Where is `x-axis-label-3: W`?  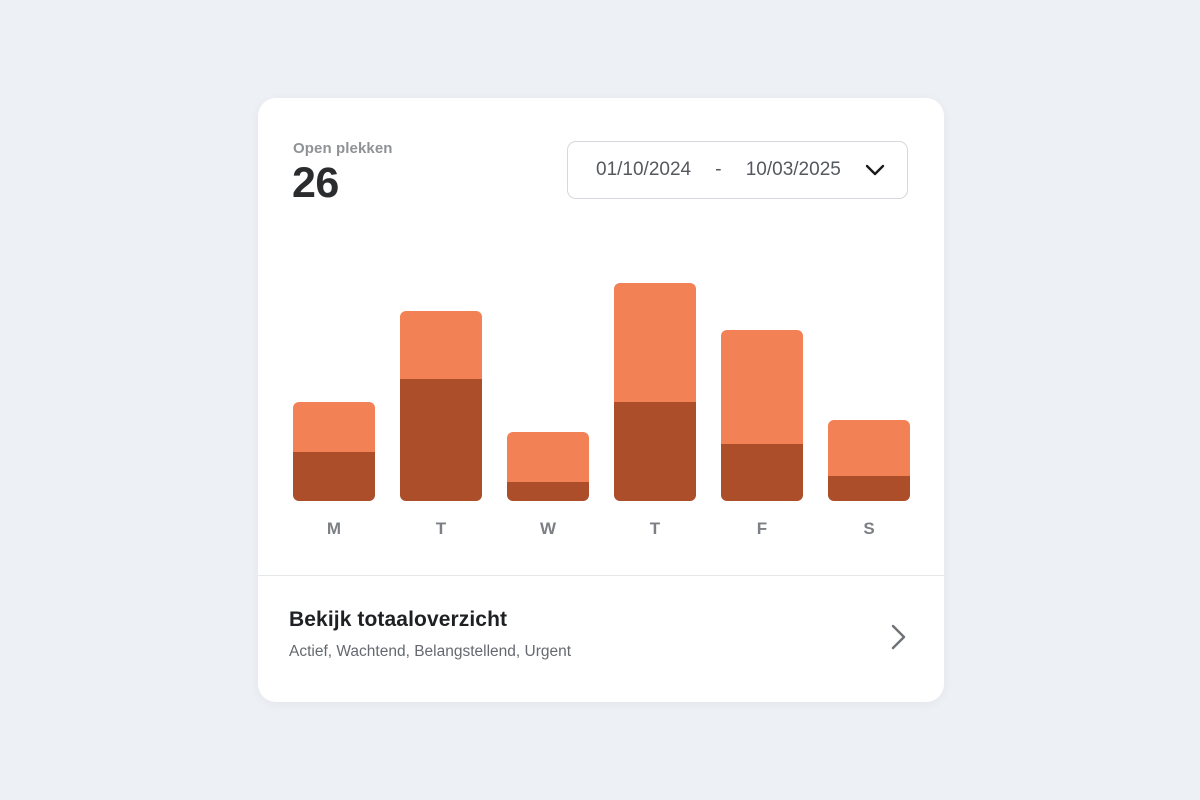 x-axis-label-3: W is located at coordinates (548, 528).